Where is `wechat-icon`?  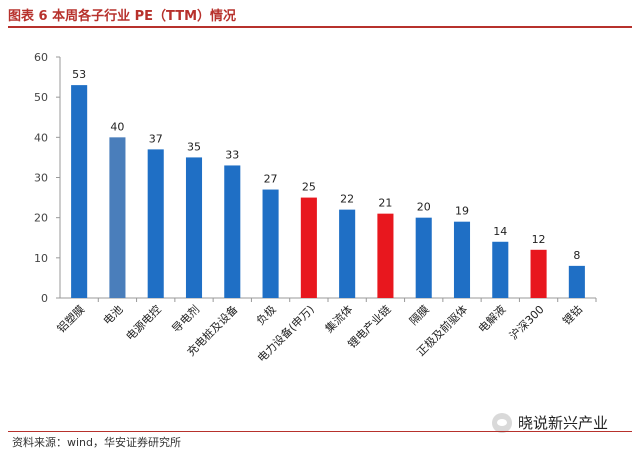 wechat-icon is located at coordinates (502, 422).